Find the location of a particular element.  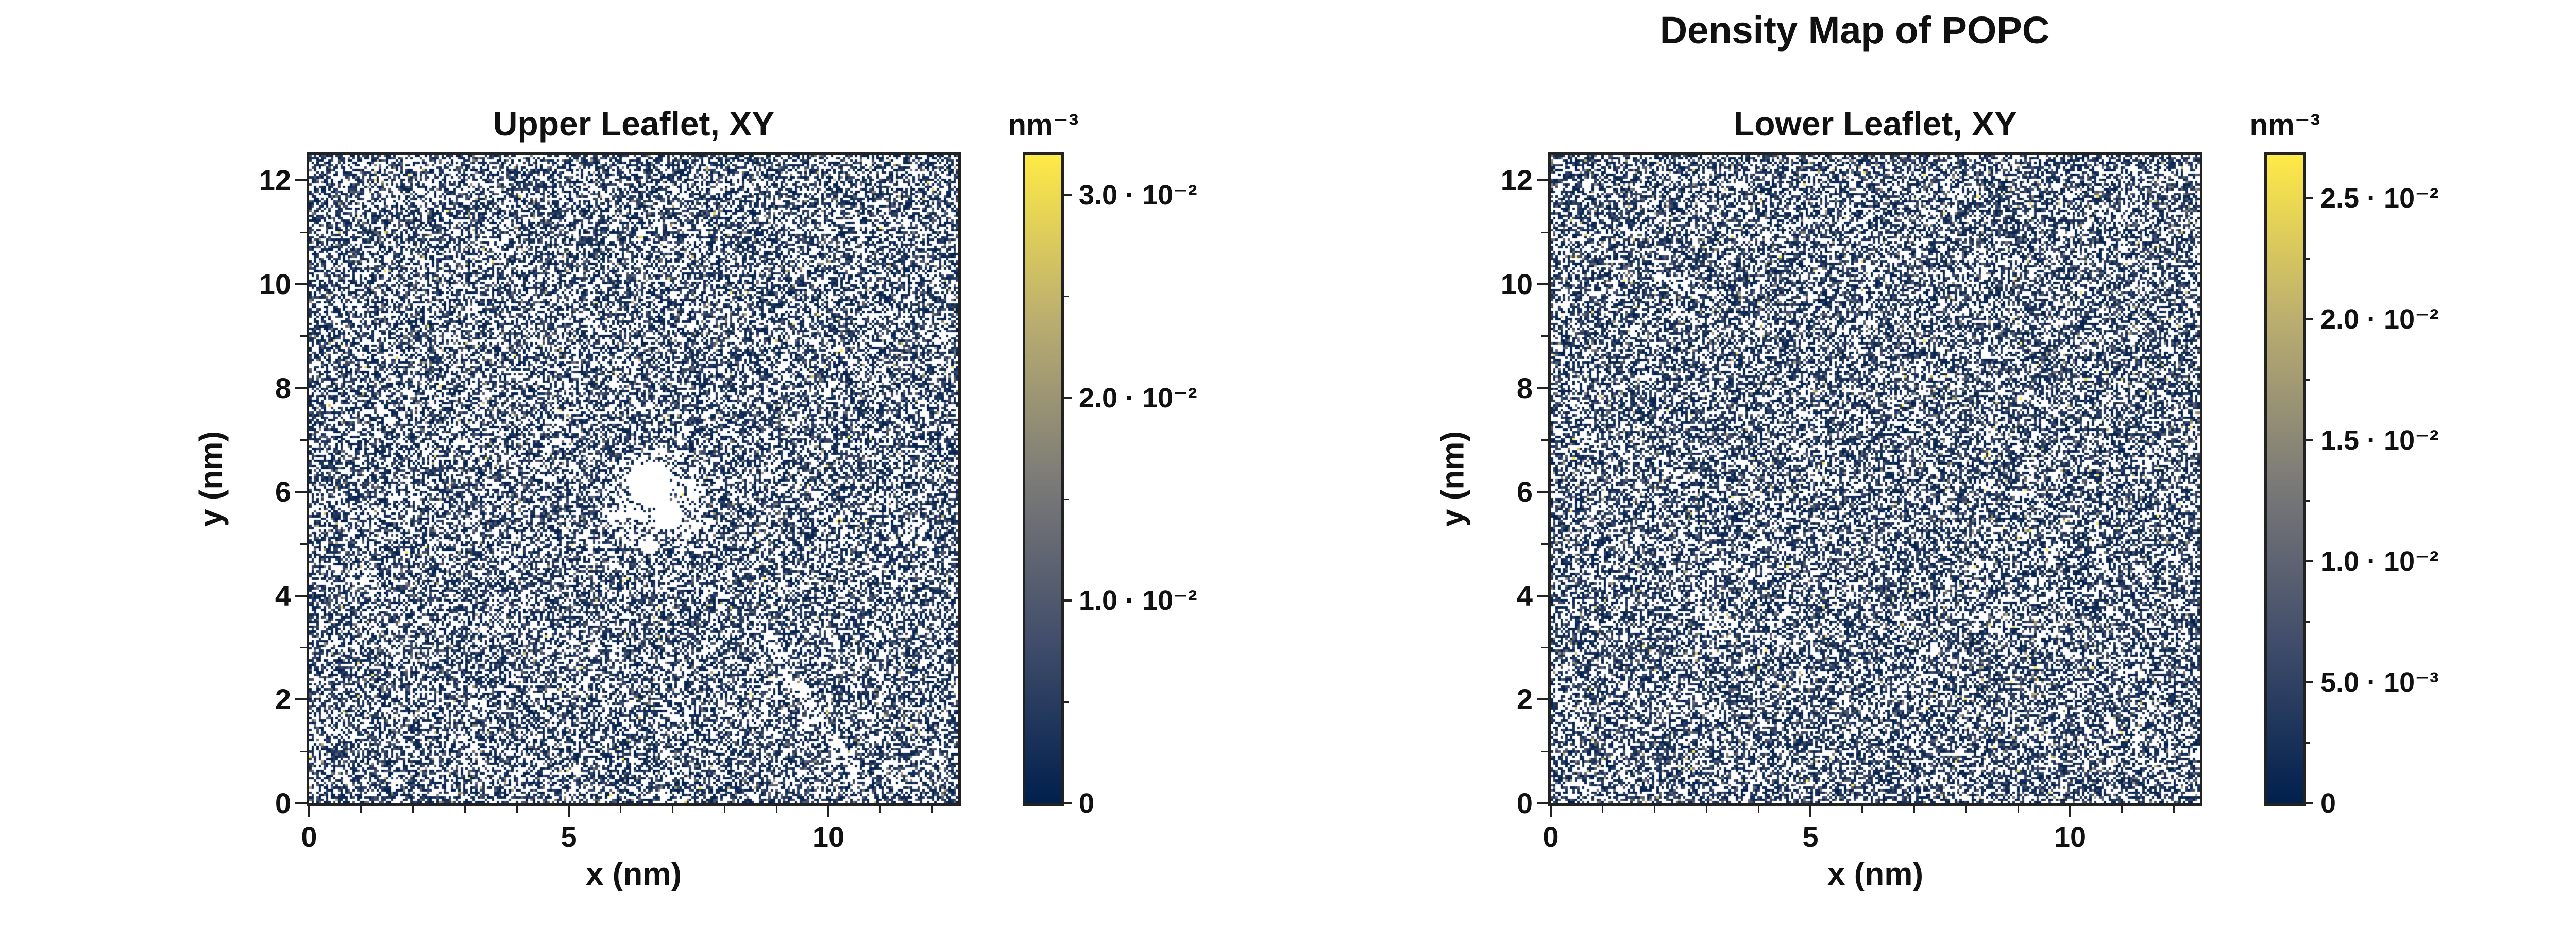

colorbar is located at coordinates (1043, 479).